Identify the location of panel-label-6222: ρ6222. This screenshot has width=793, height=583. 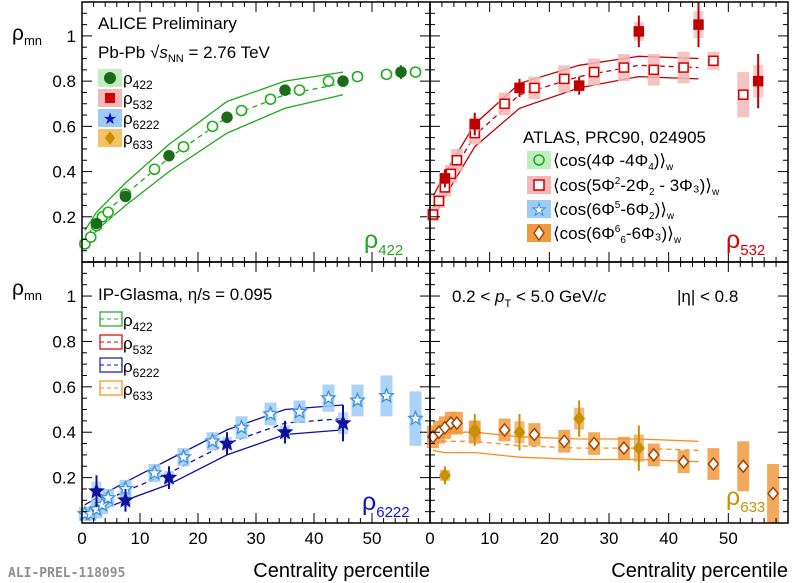
(386, 504).